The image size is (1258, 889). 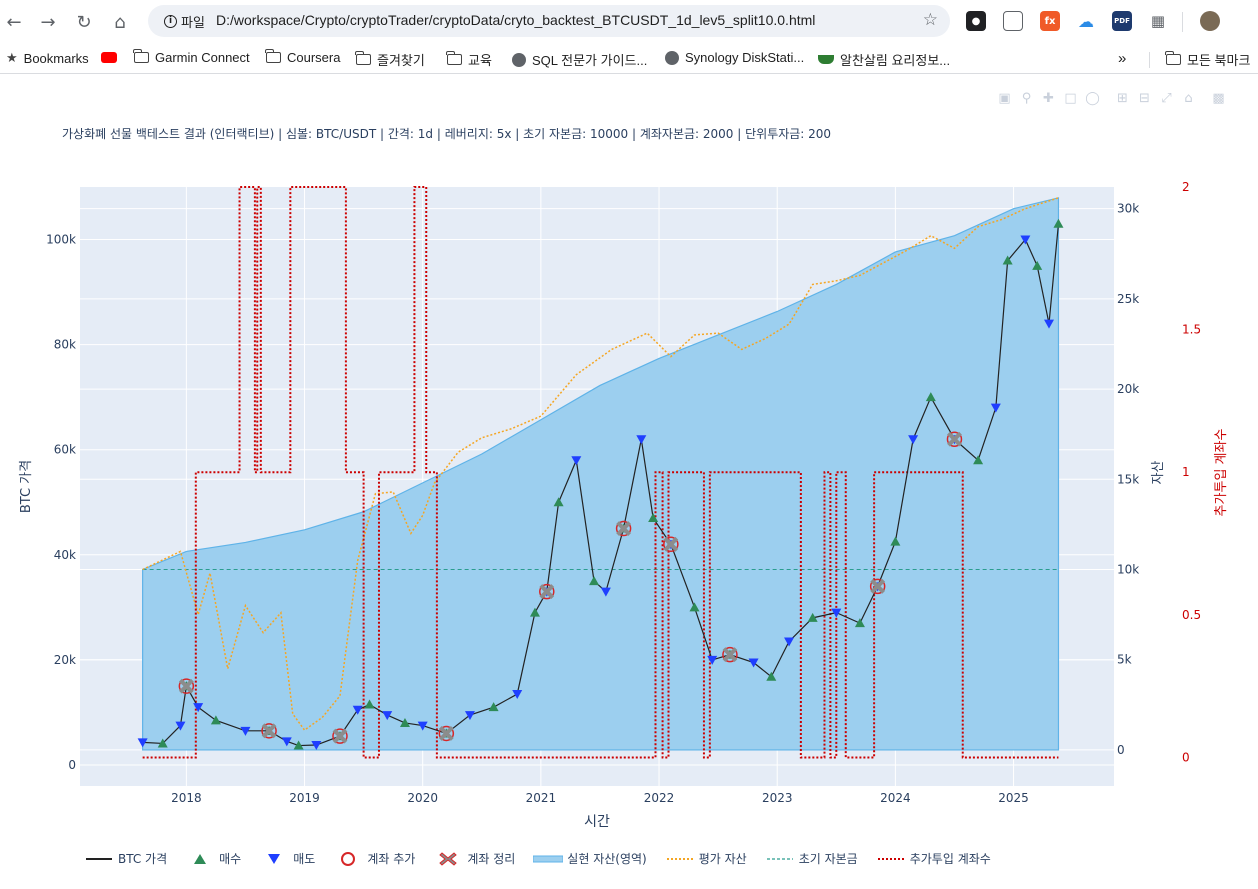 I want to click on triangle-down-icon, so click(x=274, y=858).